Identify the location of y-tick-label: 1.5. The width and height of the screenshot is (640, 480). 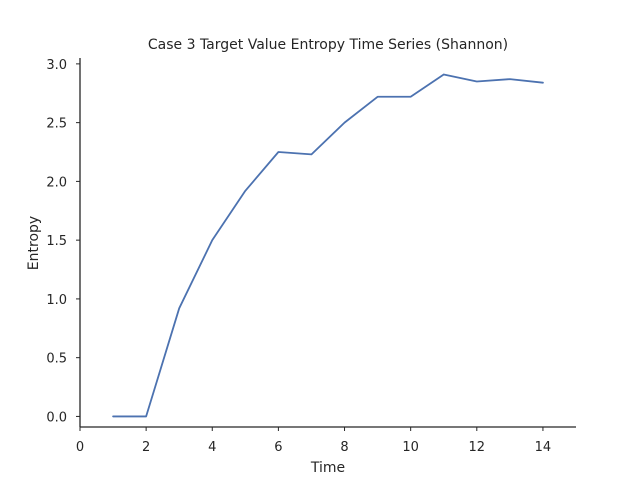
(56, 241).